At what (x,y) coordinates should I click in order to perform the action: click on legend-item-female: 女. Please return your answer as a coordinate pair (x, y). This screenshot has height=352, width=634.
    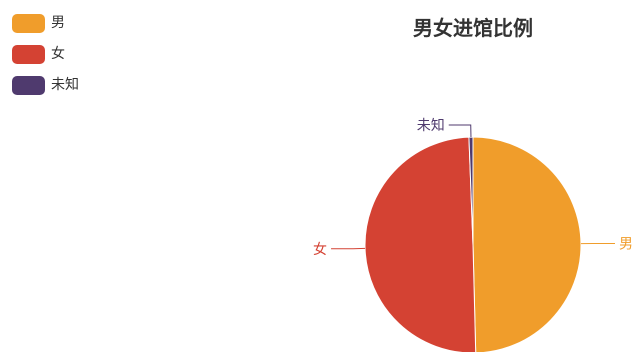
    Looking at the image, I should click on (45, 54).